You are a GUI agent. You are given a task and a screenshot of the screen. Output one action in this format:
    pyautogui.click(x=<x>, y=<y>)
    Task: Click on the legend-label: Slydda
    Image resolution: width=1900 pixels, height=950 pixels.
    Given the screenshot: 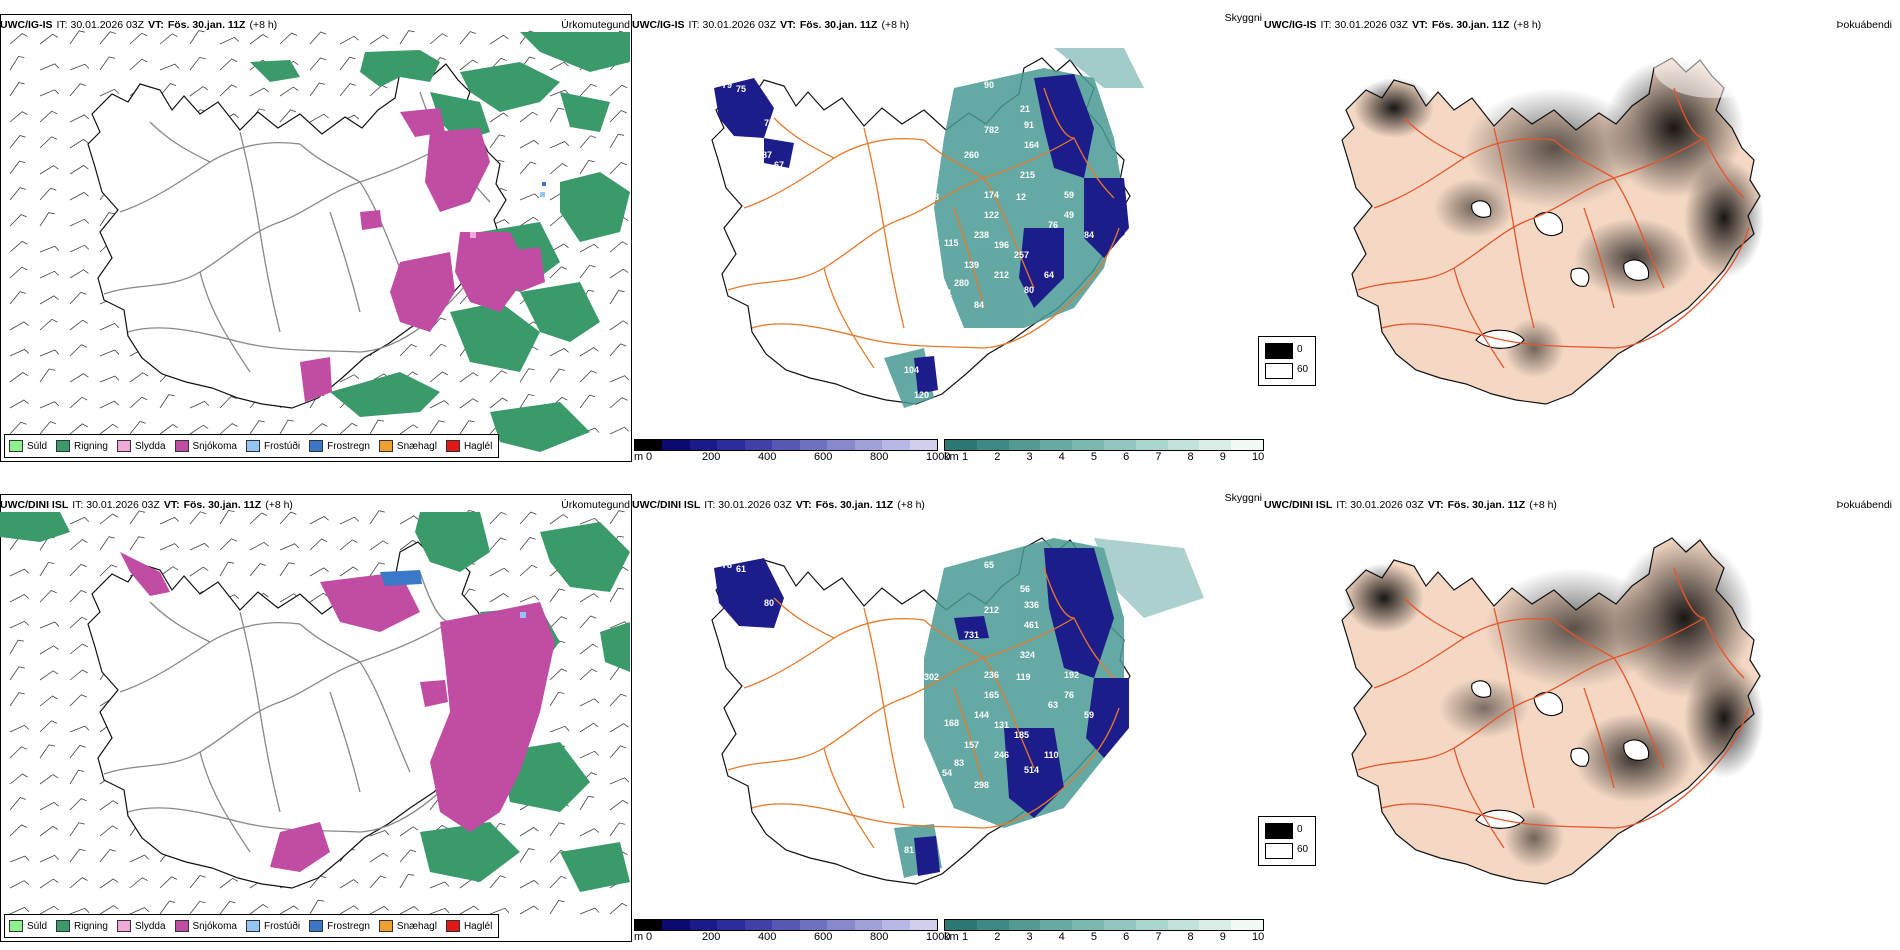 What is the action you would take?
    pyautogui.click(x=150, y=926)
    